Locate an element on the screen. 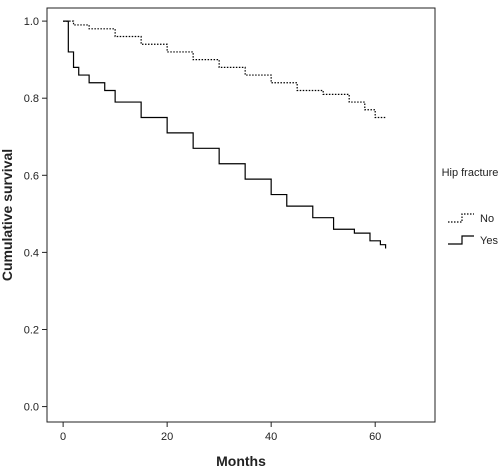 The image size is (500, 474). y-tick-label: 0.4 is located at coordinates (31, 253).